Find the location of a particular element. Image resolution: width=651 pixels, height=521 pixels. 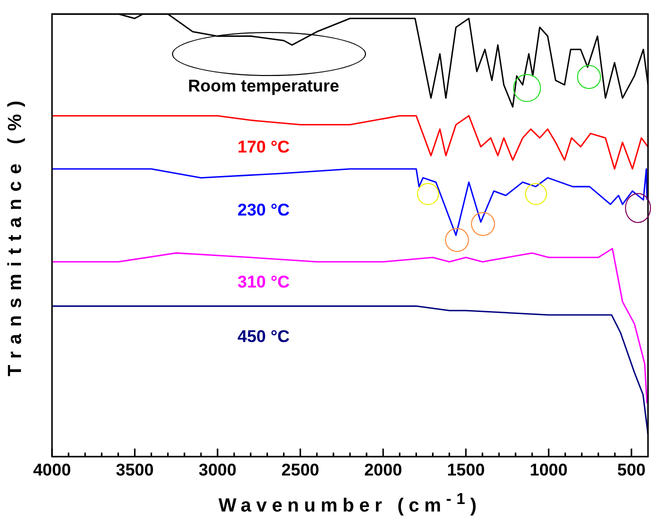

x-tick-label: 500 is located at coordinates (631, 470).